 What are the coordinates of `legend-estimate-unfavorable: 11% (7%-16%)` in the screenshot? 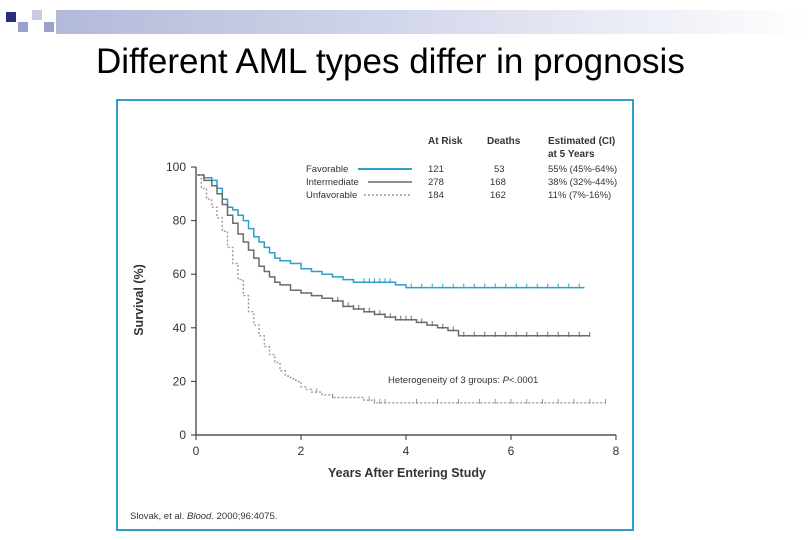 It's located at (579, 195).